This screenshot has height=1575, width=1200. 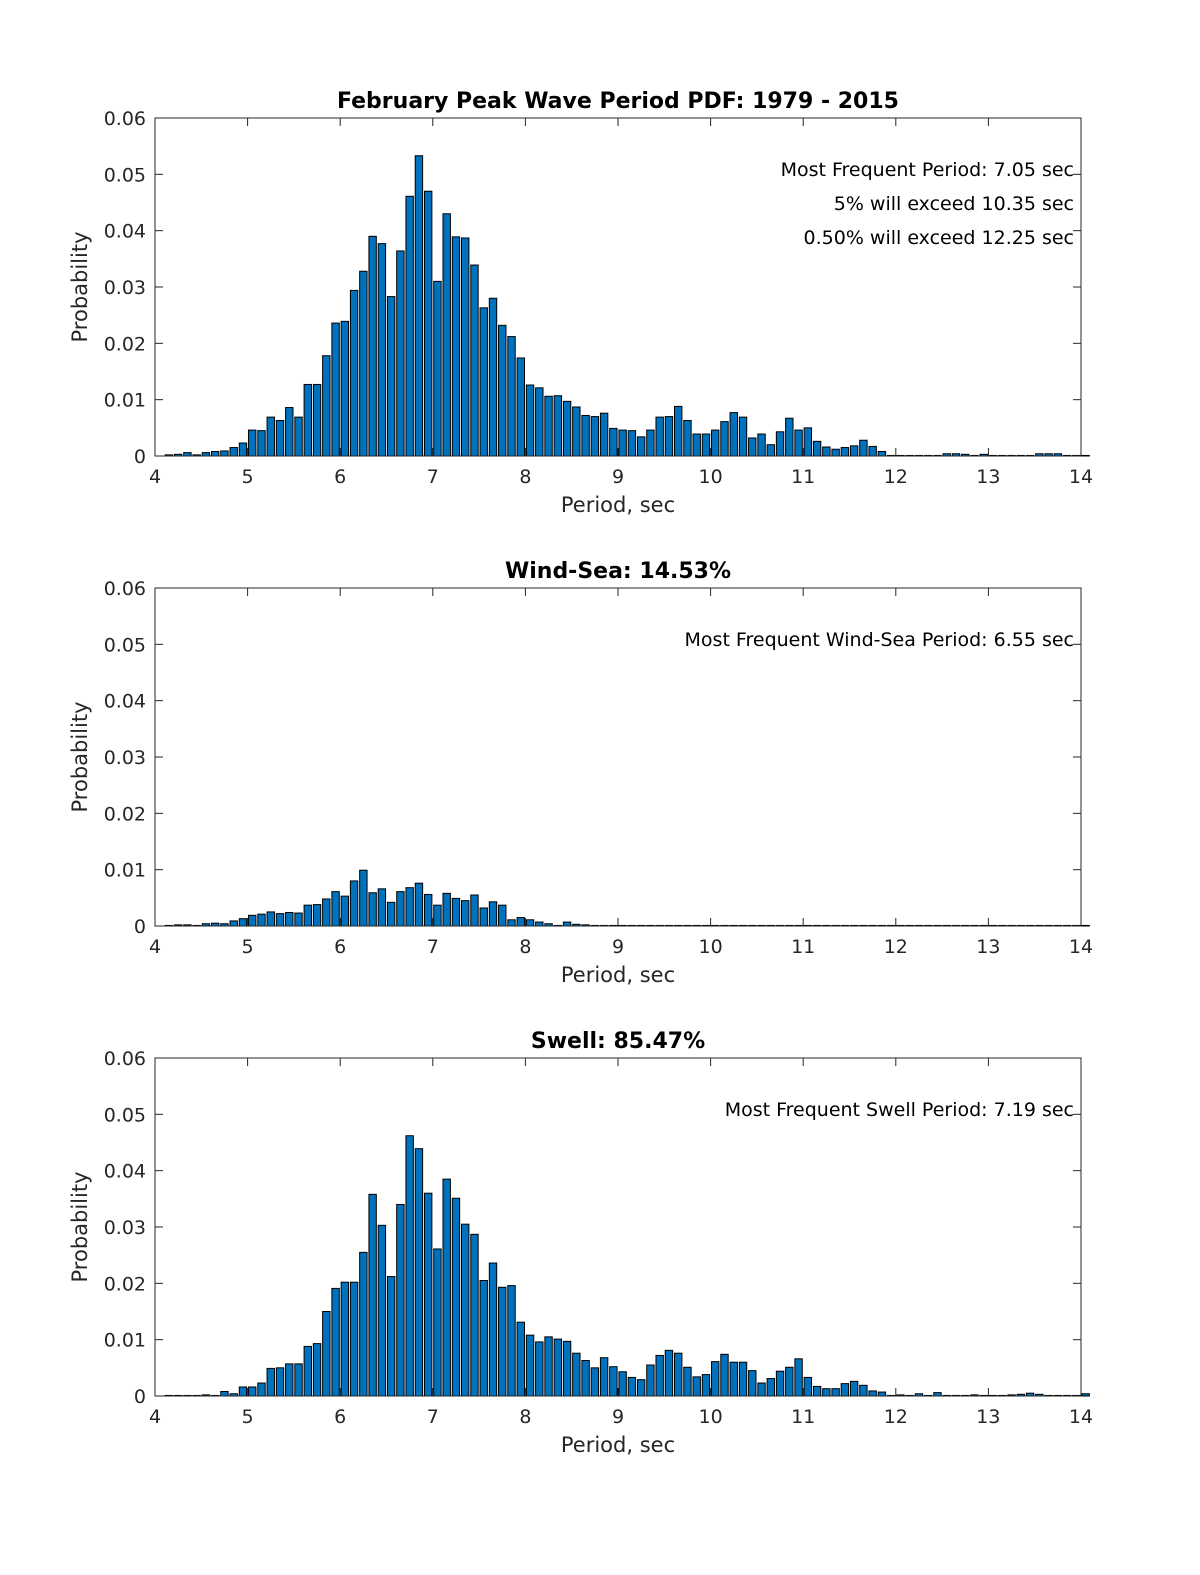 What do you see at coordinates (155, 947) in the screenshot?
I see `x-tick-label: 4` at bounding box center [155, 947].